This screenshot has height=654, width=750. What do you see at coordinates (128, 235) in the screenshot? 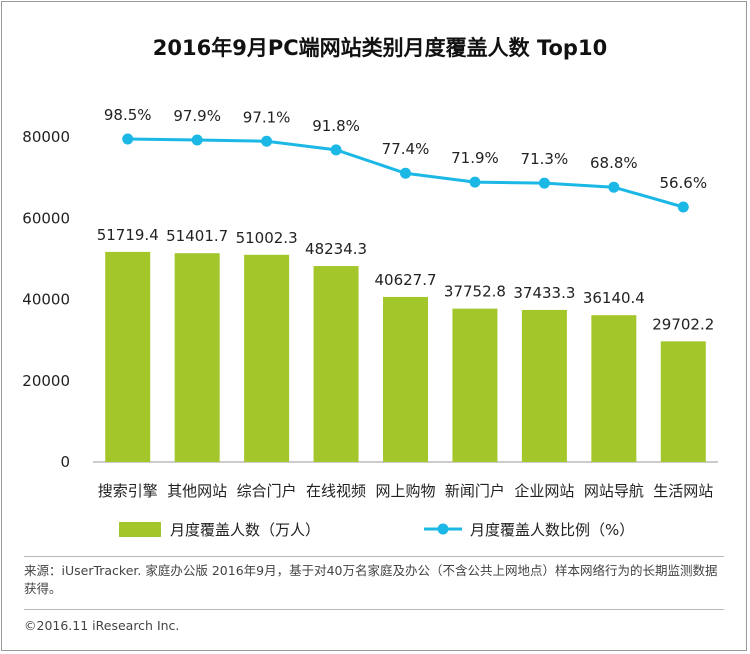
I see `bar-value-label: 51719.4` at bounding box center [128, 235].